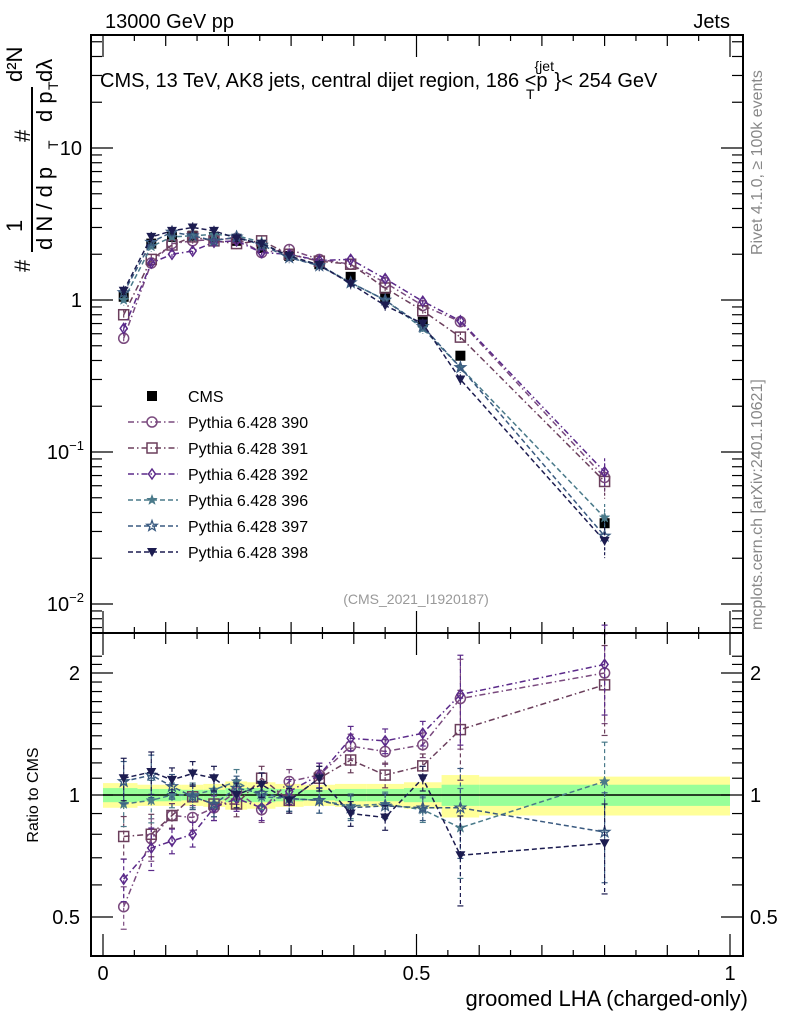 Image resolution: width=786 pixels, height=1024 pixels. Describe the element at coordinates (65, 451) in the screenshot. I see `main-y-tick-label: 10⁻¹` at that location.